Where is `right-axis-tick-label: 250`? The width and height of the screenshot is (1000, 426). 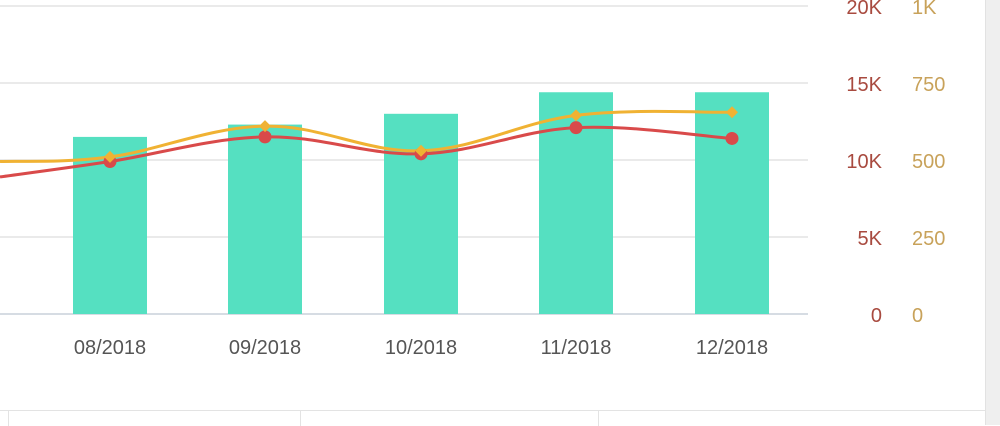 right-axis-tick-label: 250 is located at coordinates (928, 239).